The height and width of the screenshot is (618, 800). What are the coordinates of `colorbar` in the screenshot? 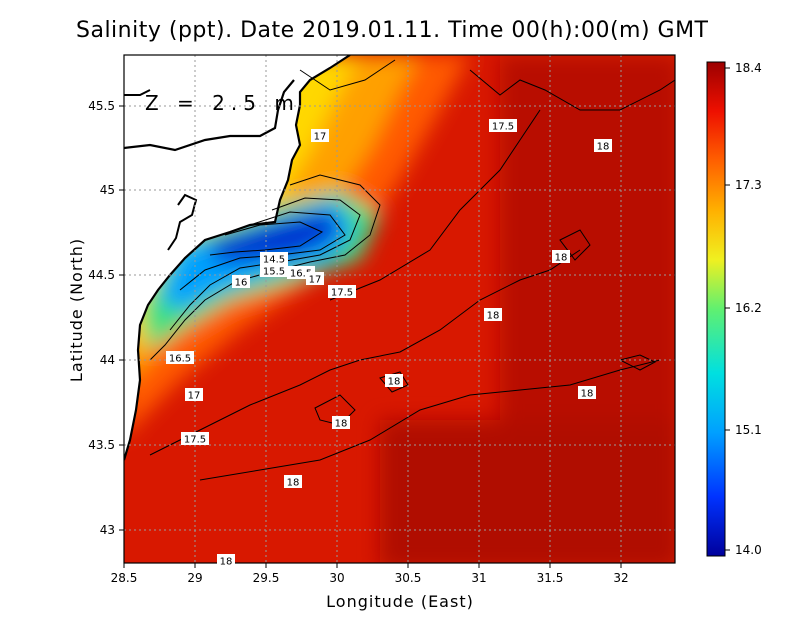 It's located at (716, 309).